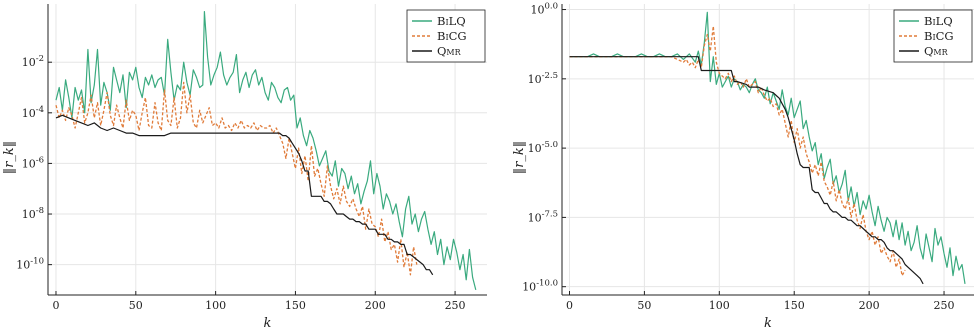  What do you see at coordinates (551, 7) in the screenshot?
I see `y-tick-exponent: 0.0` at bounding box center [551, 7].